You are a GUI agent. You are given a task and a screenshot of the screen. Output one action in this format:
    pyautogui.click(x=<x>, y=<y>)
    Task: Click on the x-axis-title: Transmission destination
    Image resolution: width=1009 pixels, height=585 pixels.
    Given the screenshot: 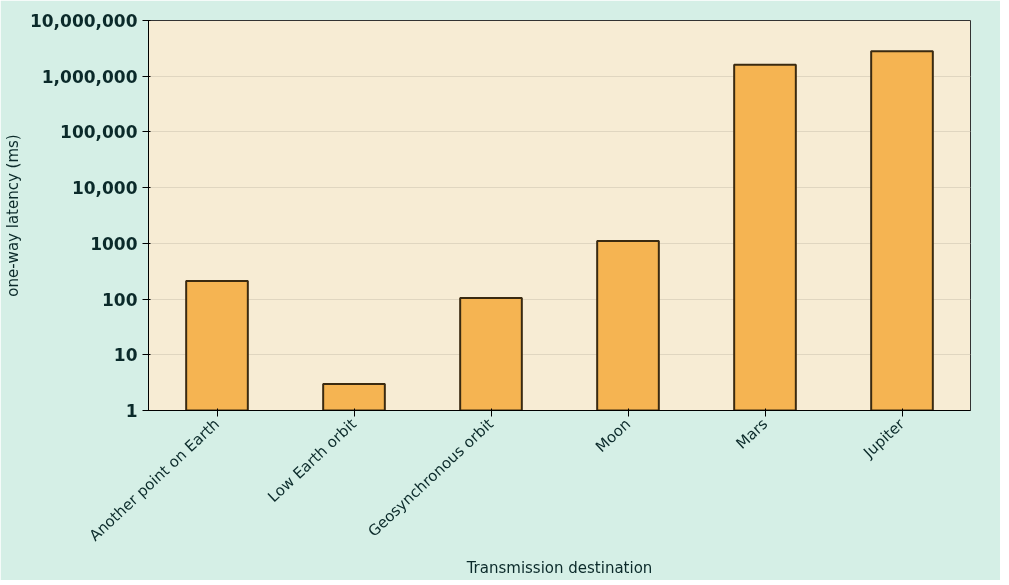 What is the action you would take?
    pyautogui.click(x=559, y=568)
    